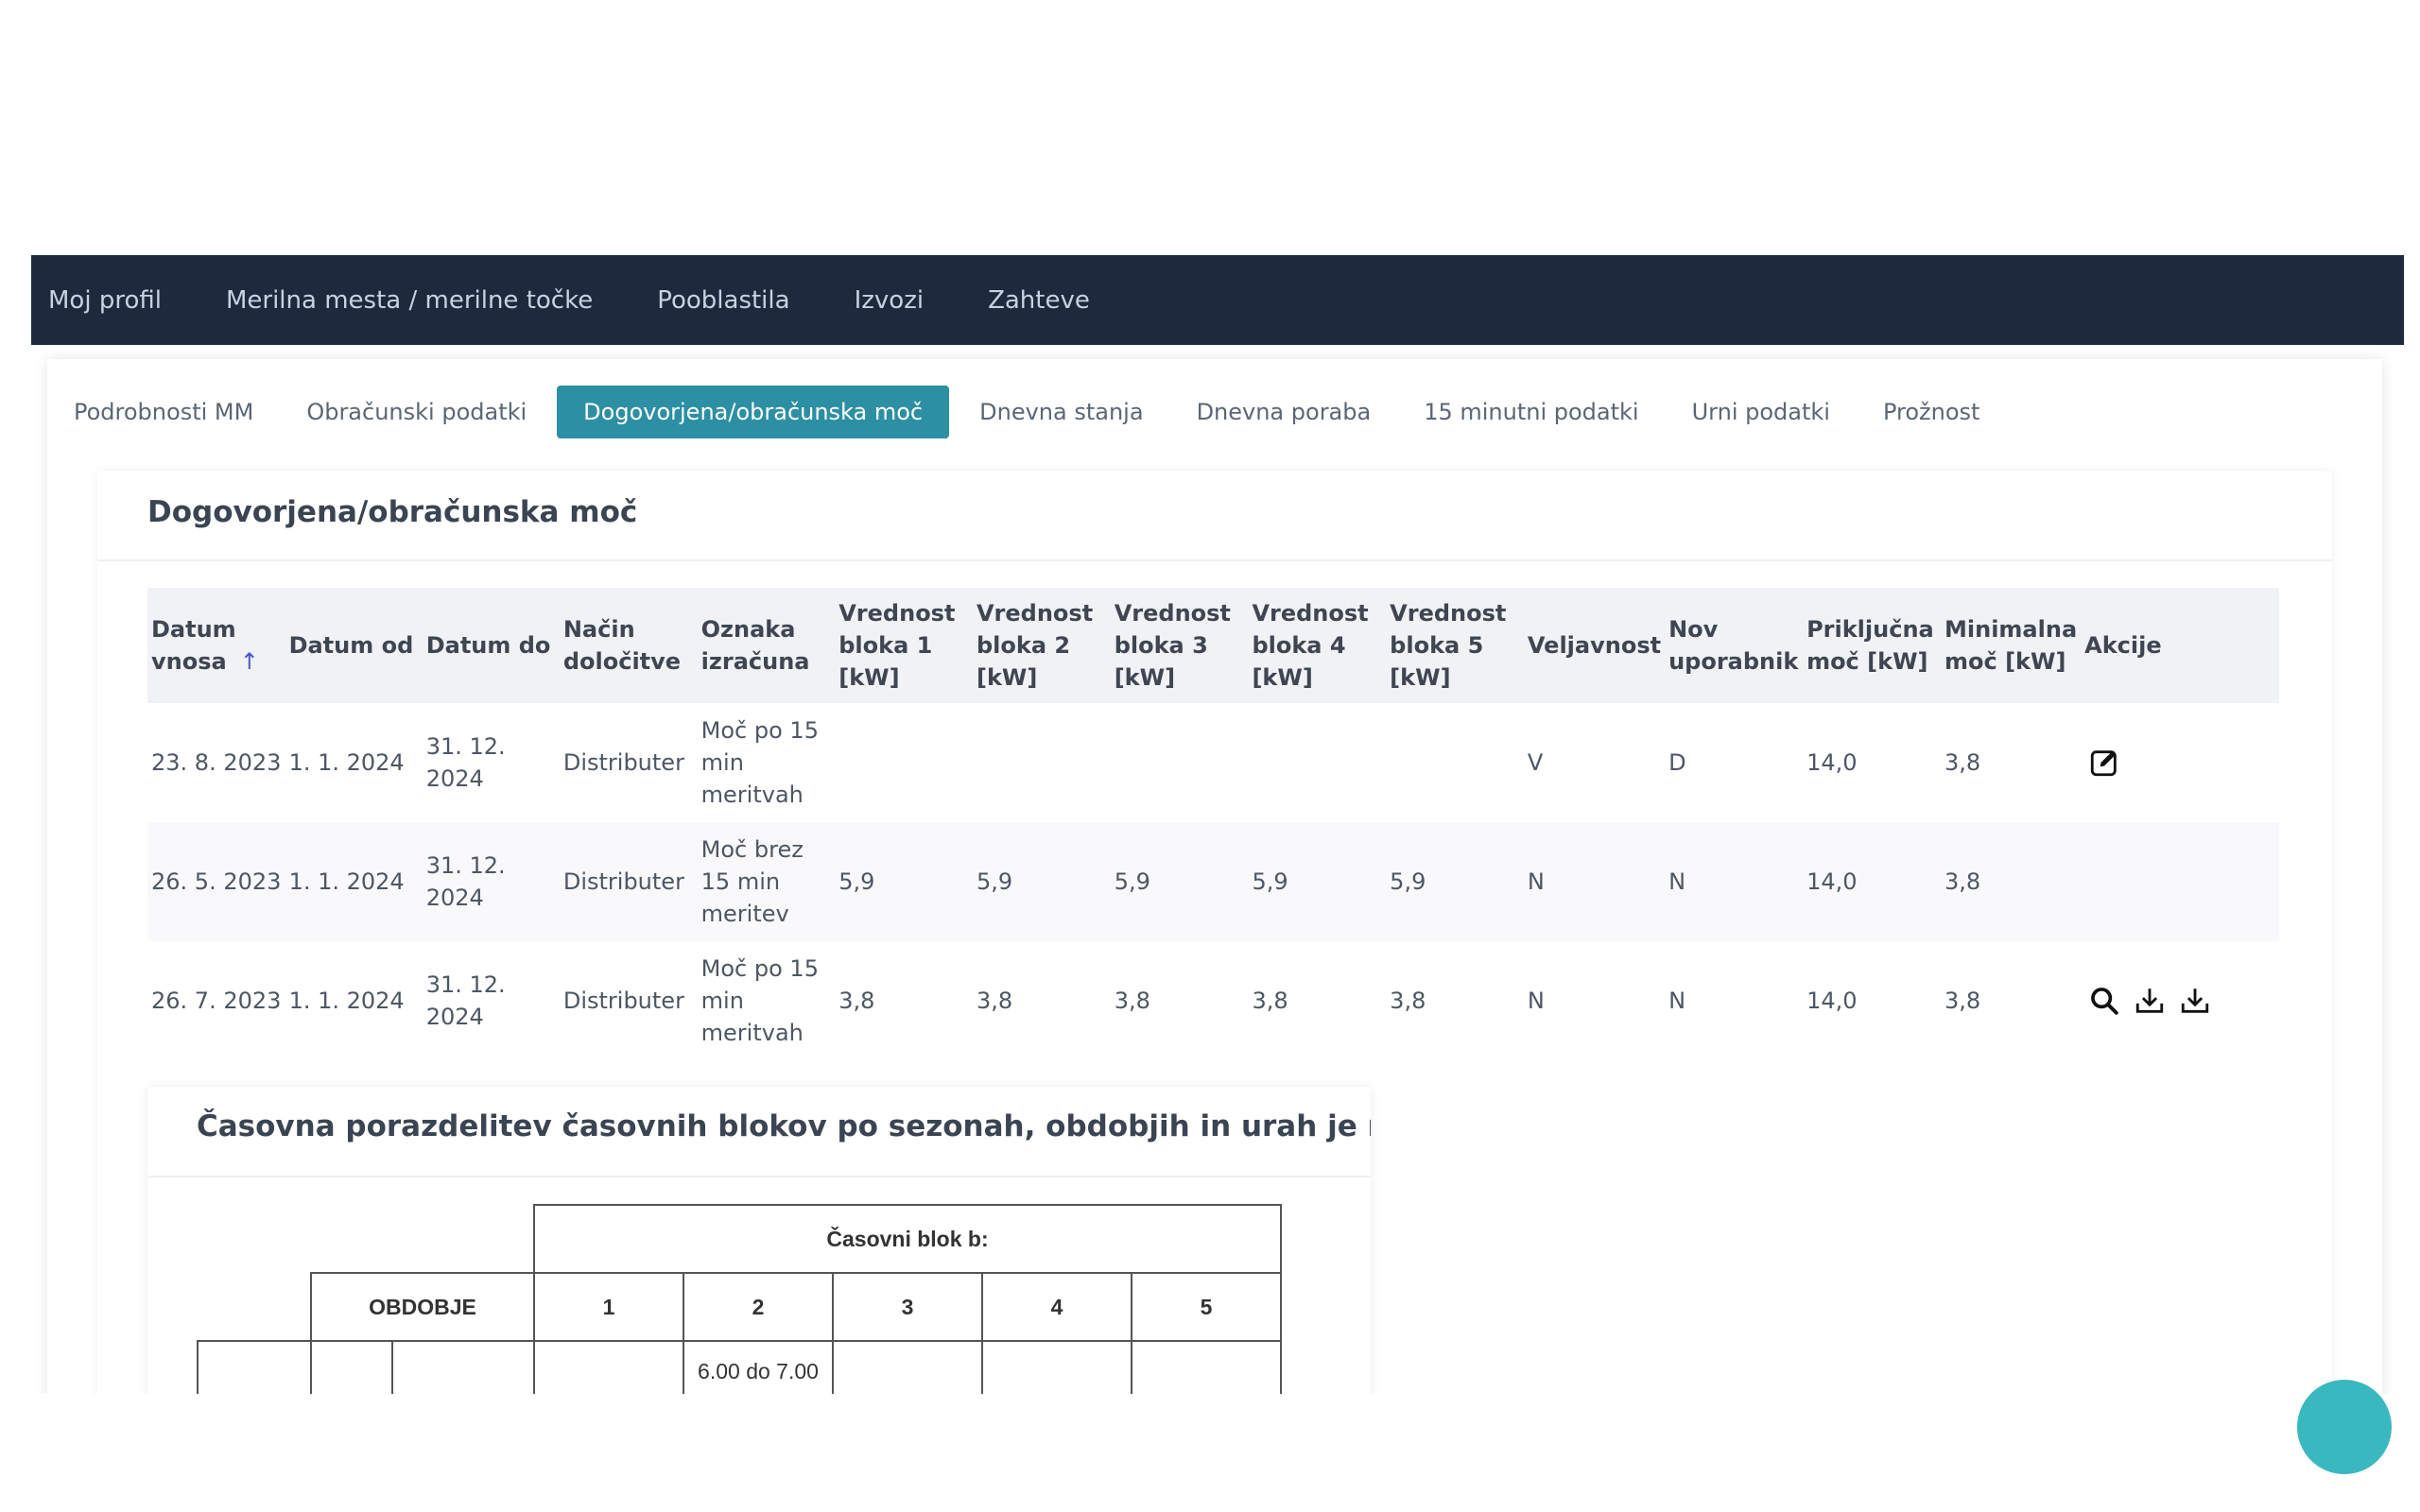 Image resolution: width=2420 pixels, height=1512 pixels. What do you see at coordinates (1317, 881) in the screenshot?
I see `cell-blok4: 5,9` at bounding box center [1317, 881].